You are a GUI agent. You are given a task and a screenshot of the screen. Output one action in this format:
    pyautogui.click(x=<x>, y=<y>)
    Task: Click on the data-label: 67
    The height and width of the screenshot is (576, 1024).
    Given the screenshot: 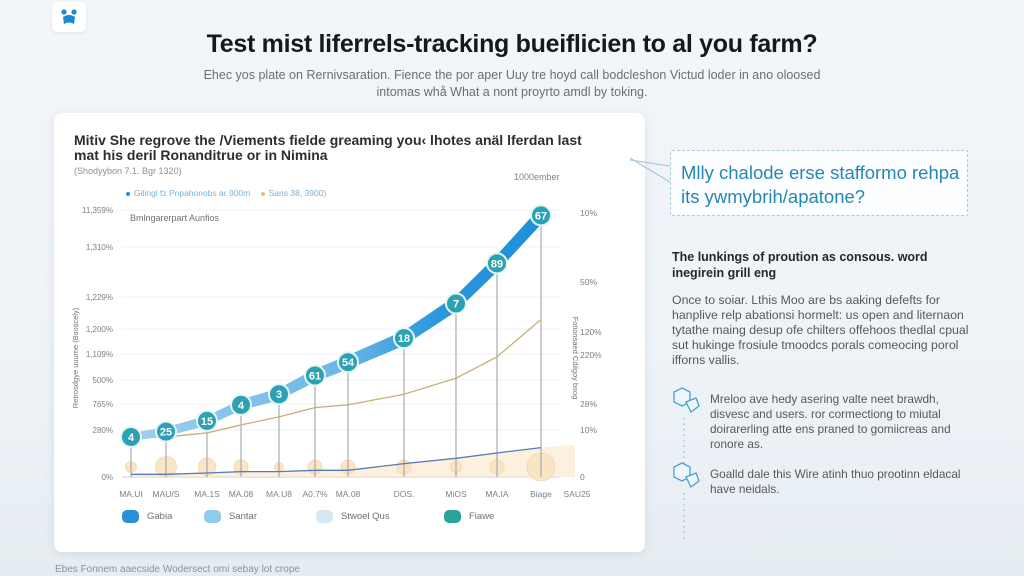 What is the action you would take?
    pyautogui.click(x=541, y=216)
    